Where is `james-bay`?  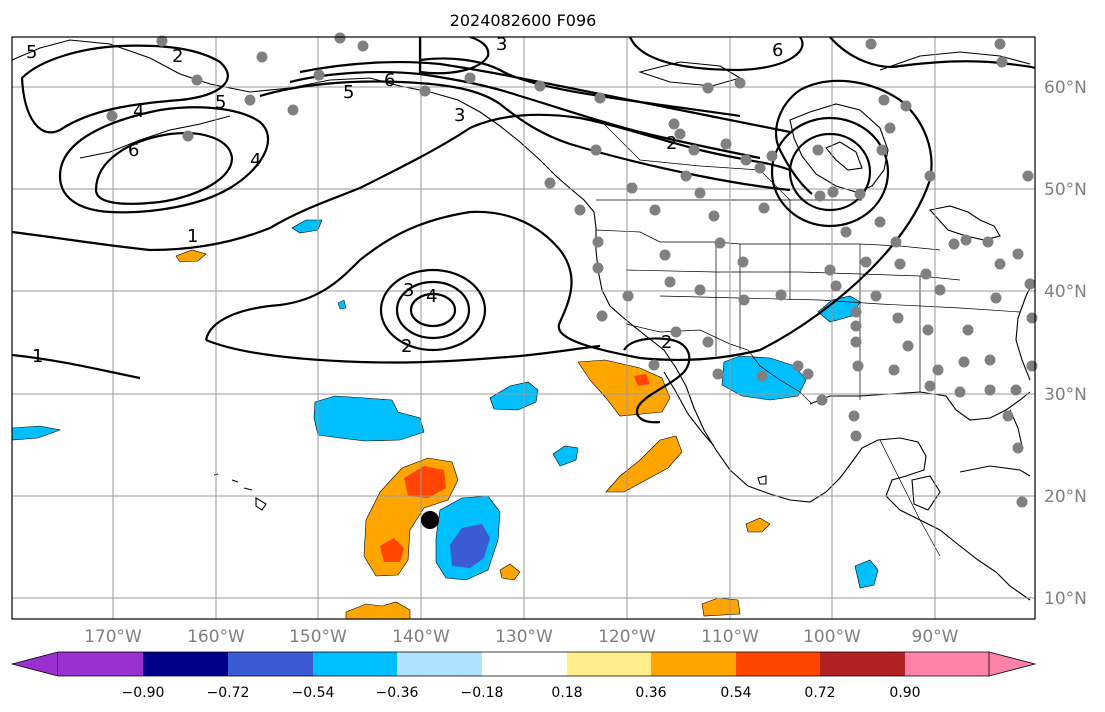 james-bay is located at coordinates (844, 156).